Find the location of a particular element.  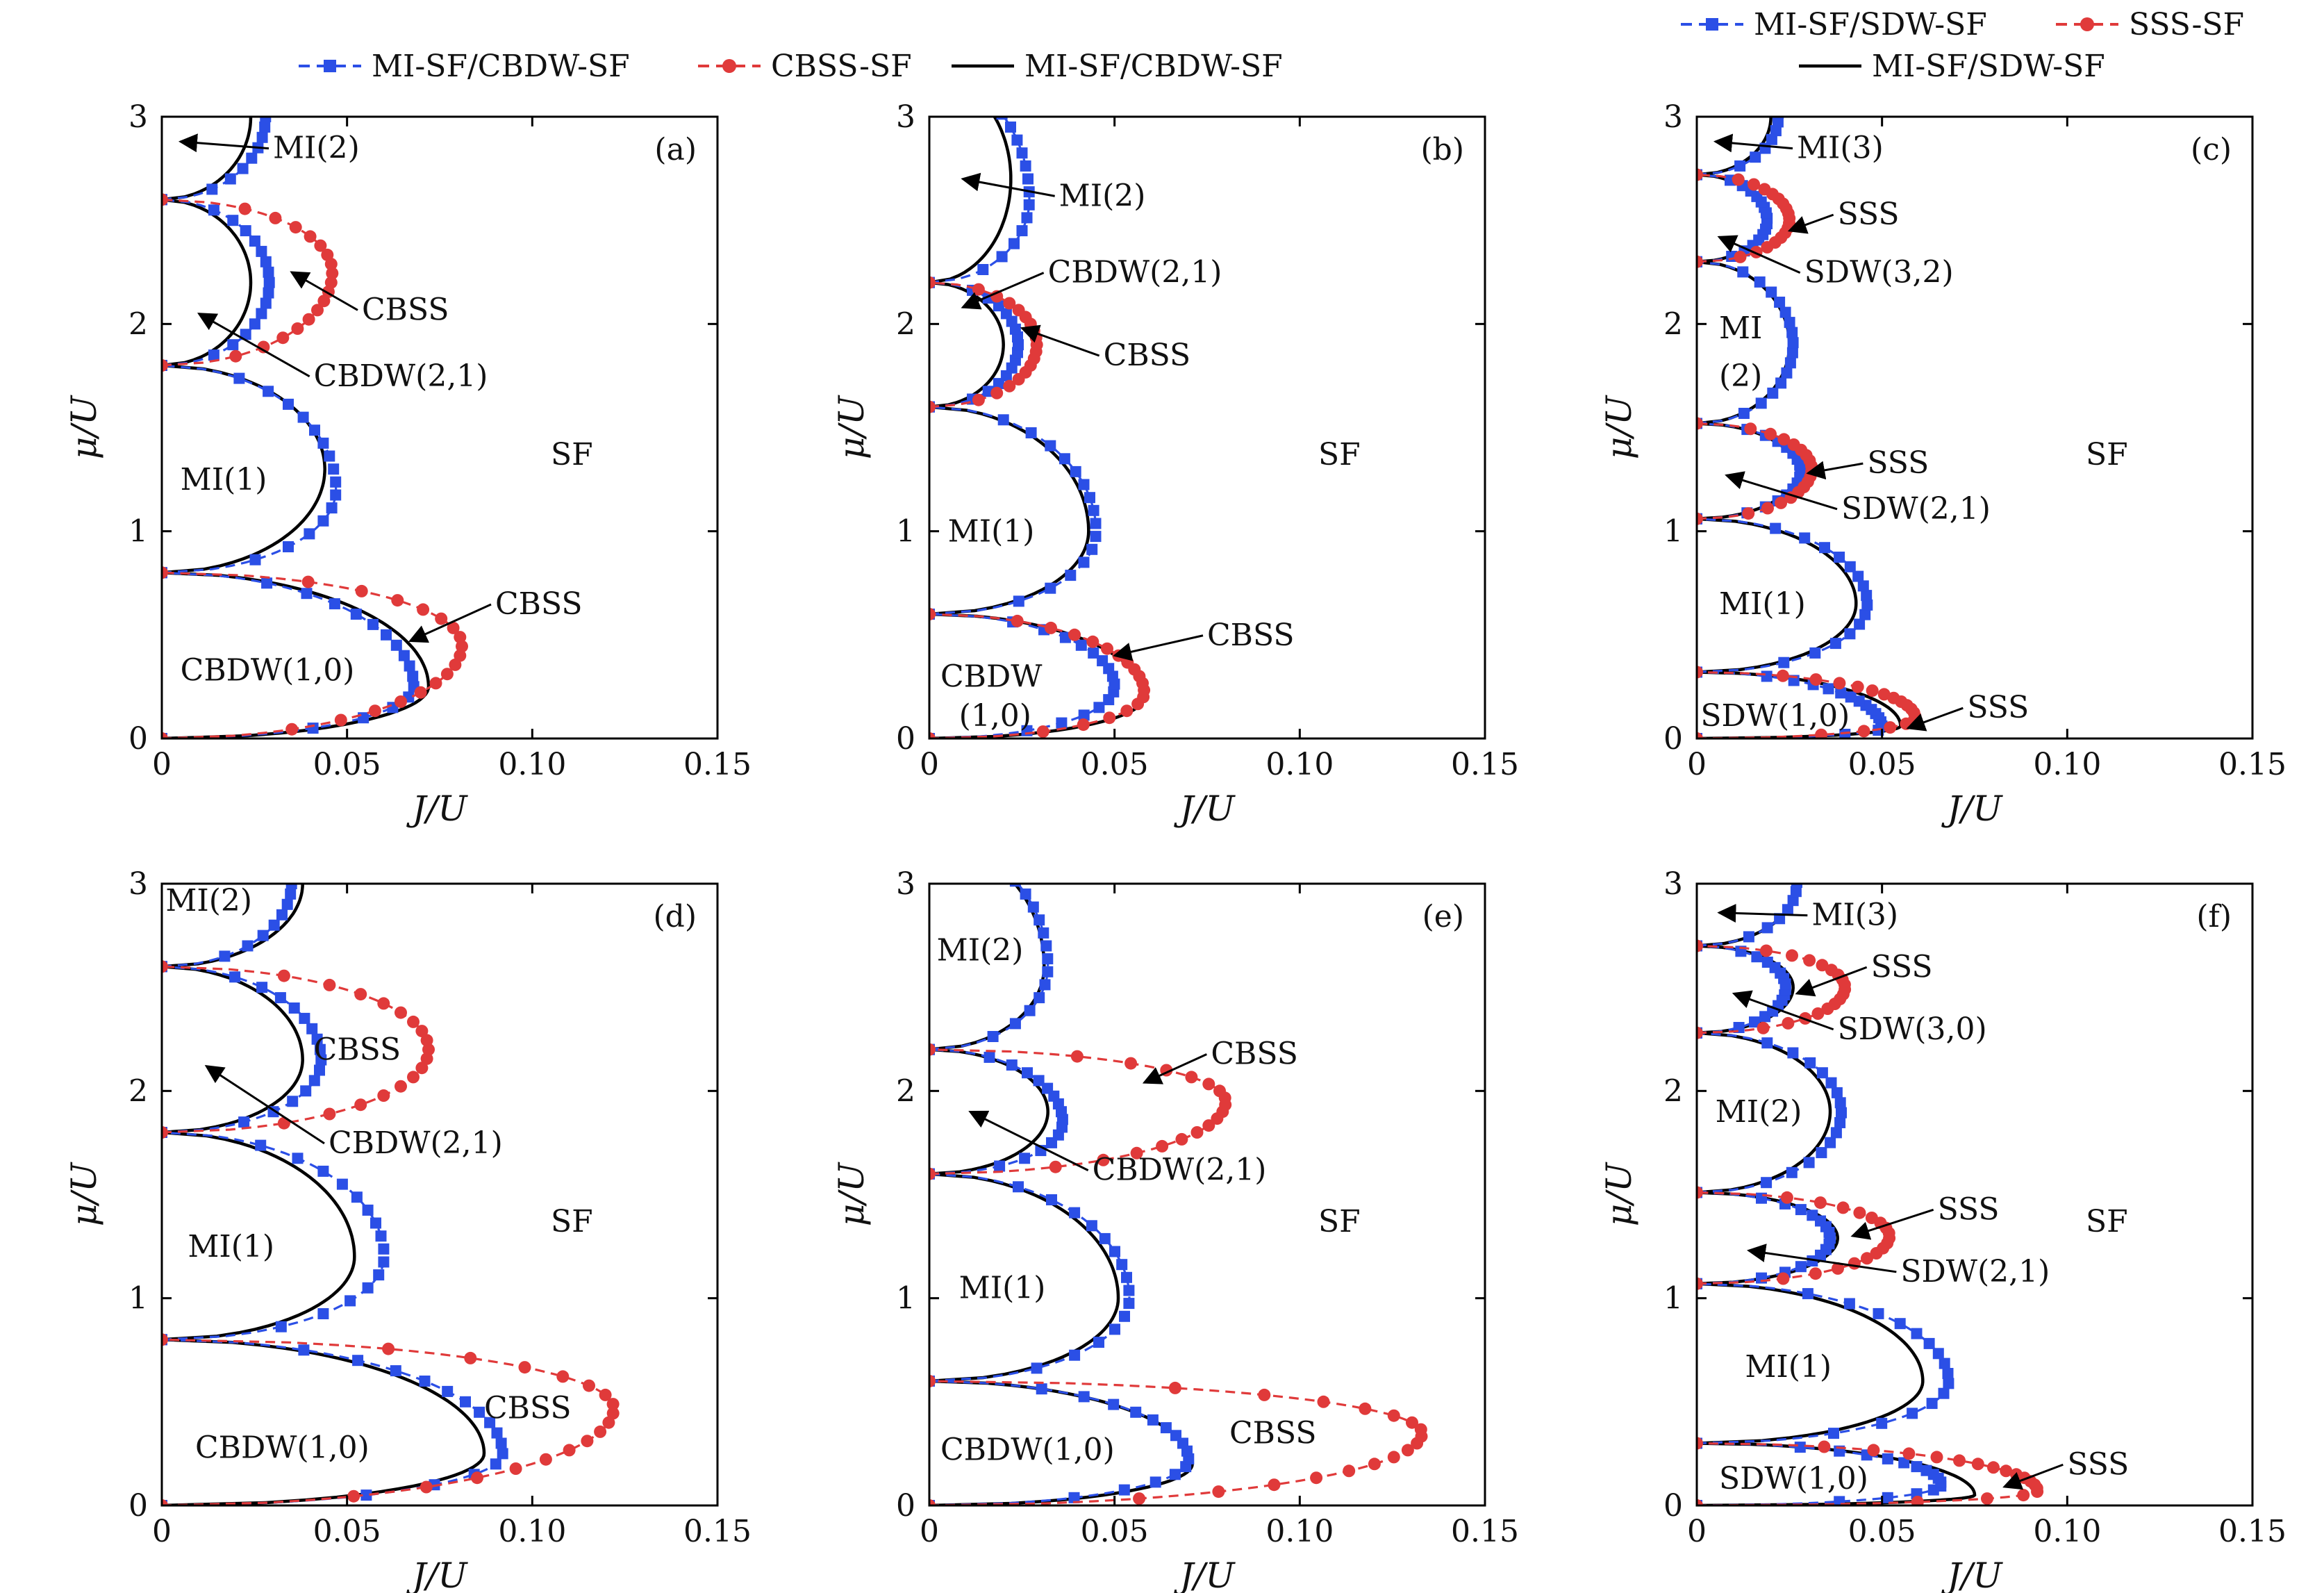

region-label: MI(3) is located at coordinates (1854, 915).